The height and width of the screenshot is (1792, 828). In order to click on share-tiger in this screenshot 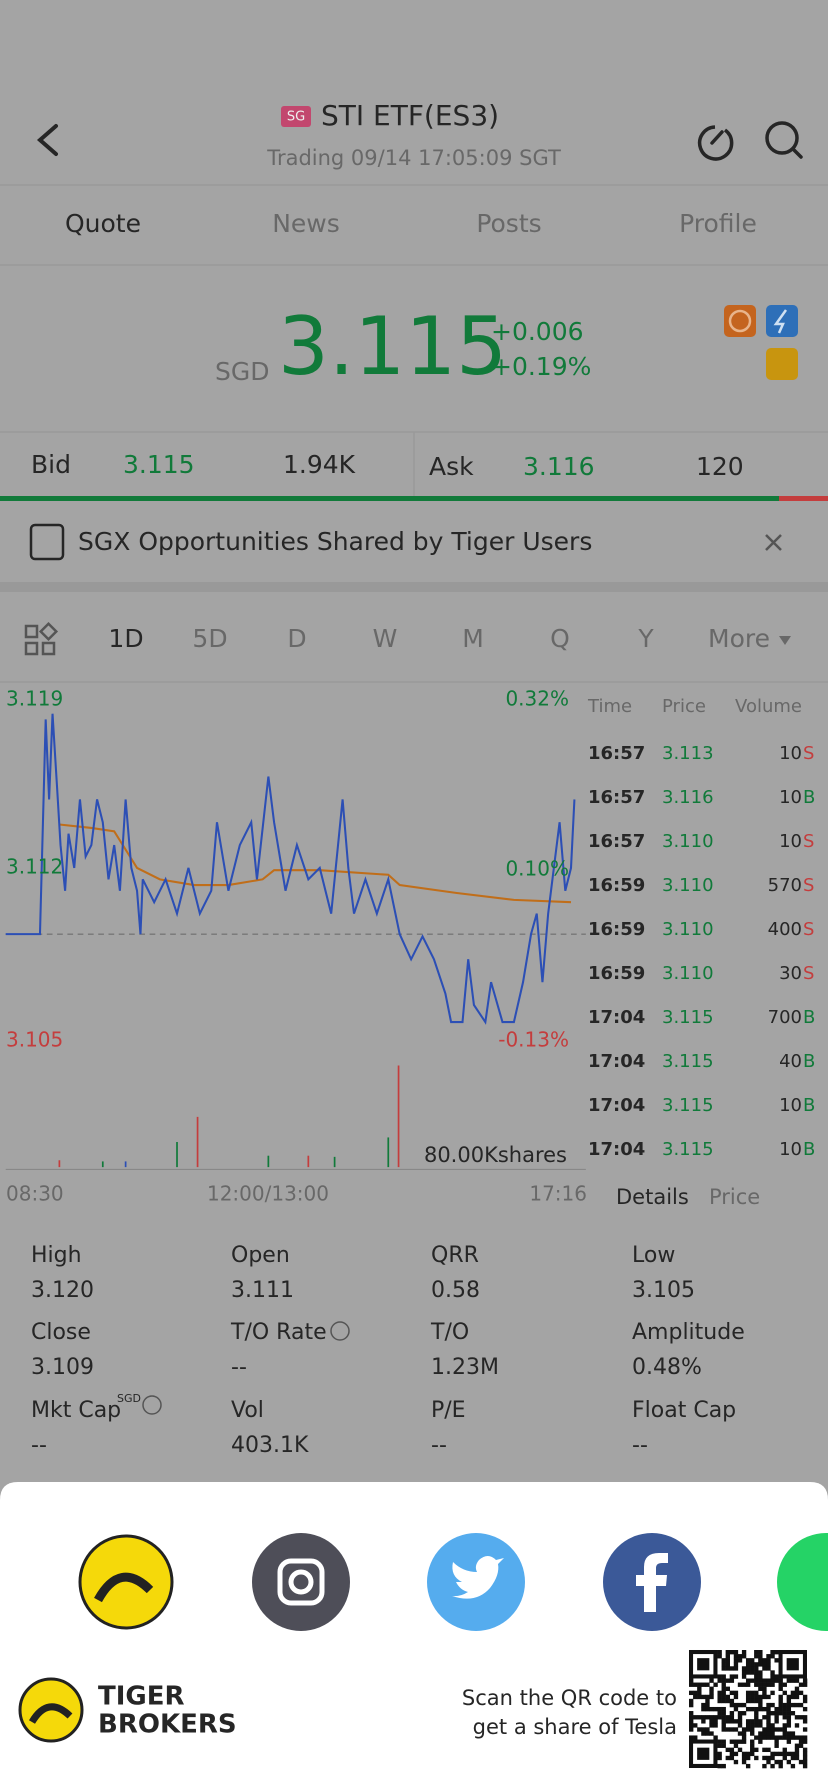, I will do `click(126, 1582)`.